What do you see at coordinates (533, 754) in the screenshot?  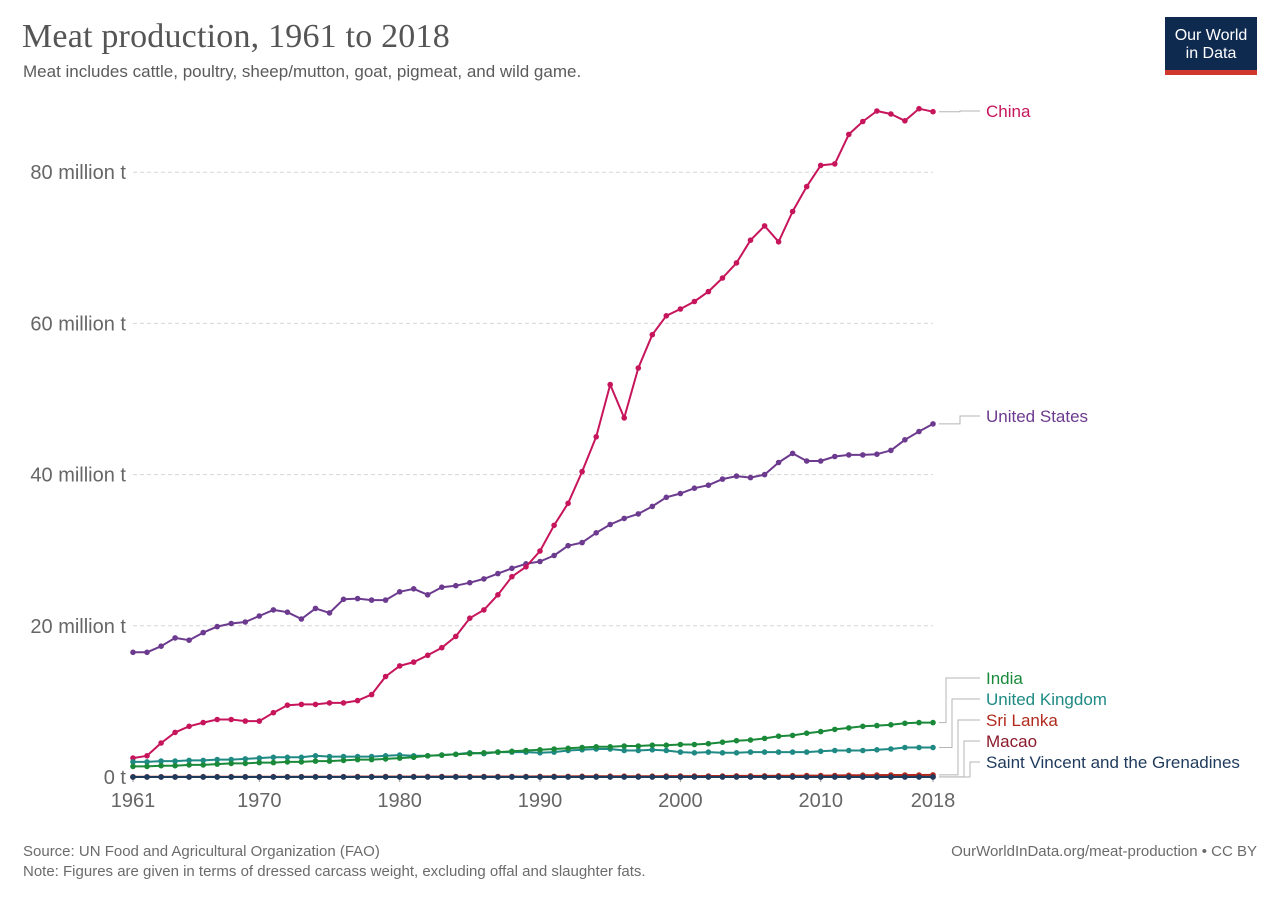 I see `series-line-united-kingdom` at bounding box center [533, 754].